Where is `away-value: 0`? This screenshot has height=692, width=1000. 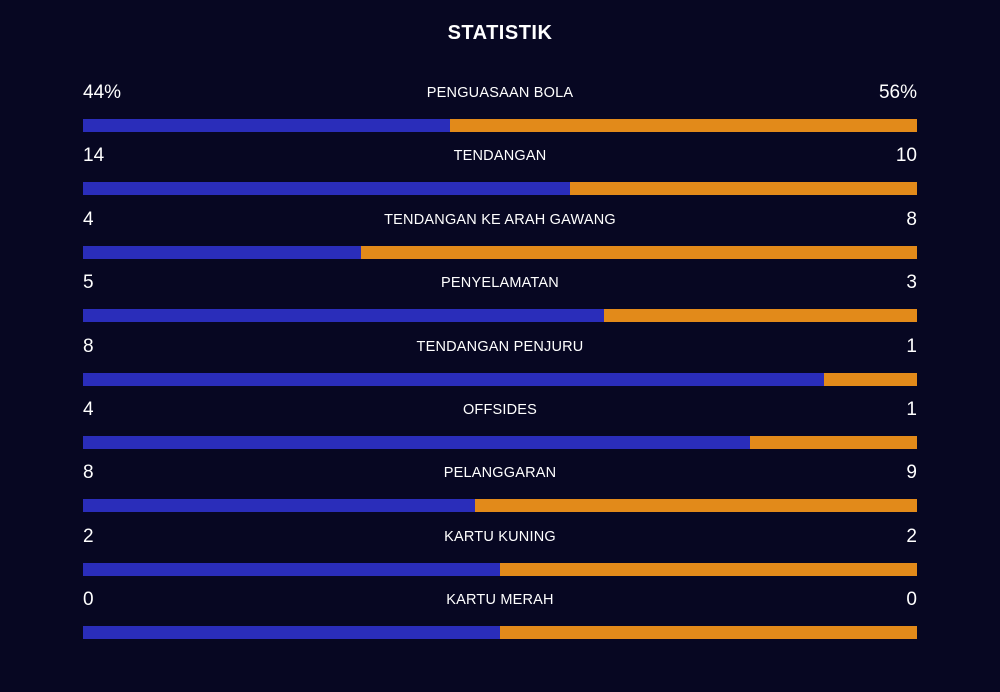
away-value: 0 is located at coordinates (911, 600).